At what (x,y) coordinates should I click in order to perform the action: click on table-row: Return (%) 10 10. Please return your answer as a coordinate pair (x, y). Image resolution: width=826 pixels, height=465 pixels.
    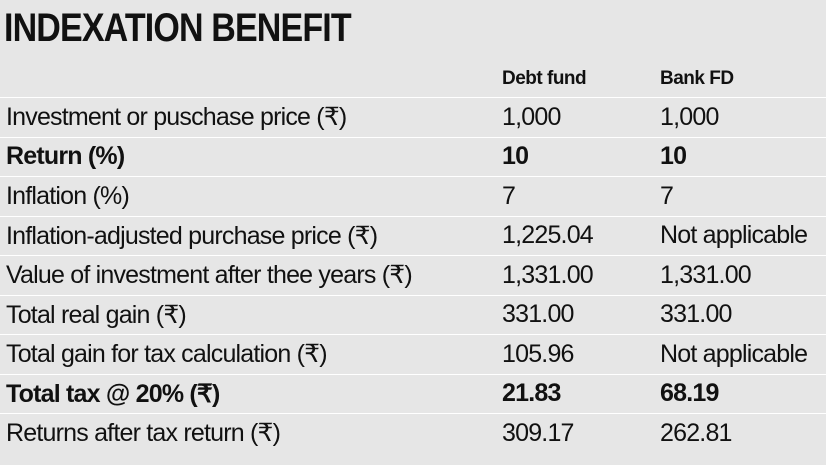
    Looking at the image, I should click on (413, 156).